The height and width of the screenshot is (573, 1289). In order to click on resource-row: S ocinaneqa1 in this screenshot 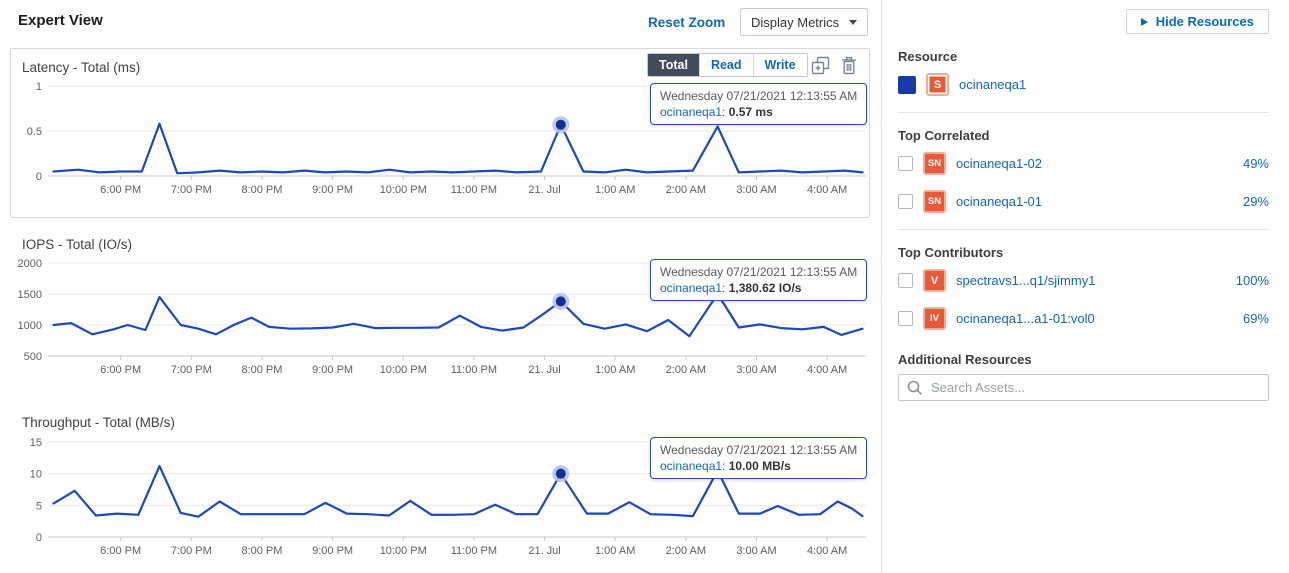, I will do `click(1083, 84)`.